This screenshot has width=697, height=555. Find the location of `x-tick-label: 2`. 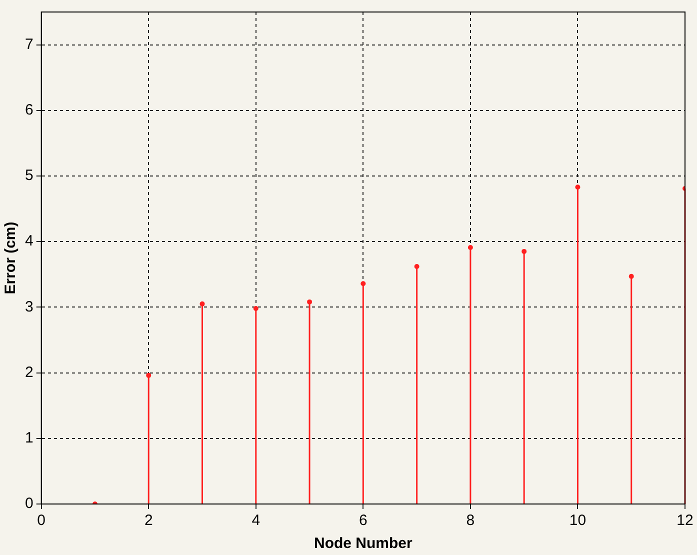

x-tick-label: 2 is located at coordinates (148, 521).